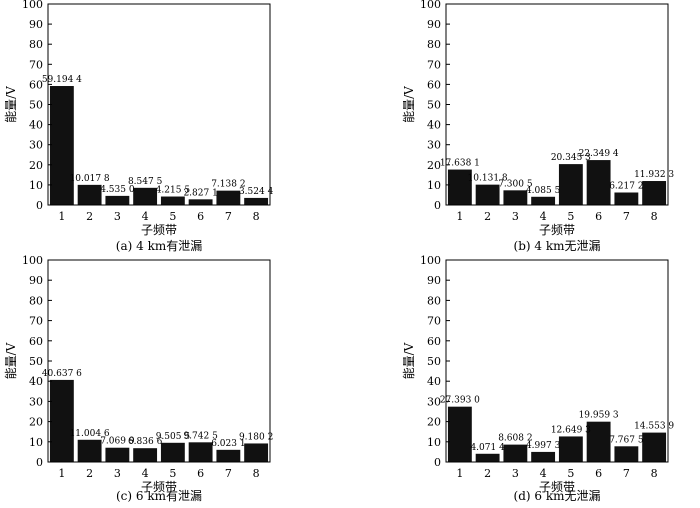 Image resolution: width=700 pixels, height=508 pixels. I want to click on data-label: 9.180 2, so click(256, 437).